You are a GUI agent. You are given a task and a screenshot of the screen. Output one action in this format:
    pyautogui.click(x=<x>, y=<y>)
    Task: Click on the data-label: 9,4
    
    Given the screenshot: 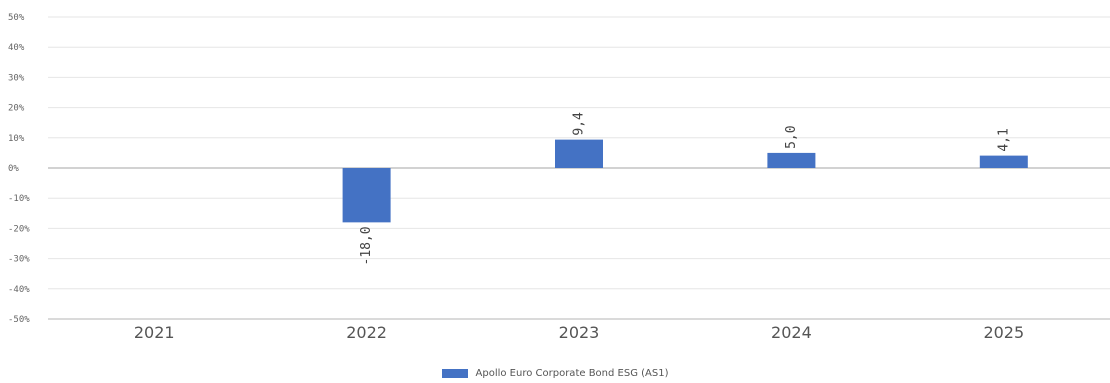 What is the action you would take?
    pyautogui.click(x=579, y=124)
    